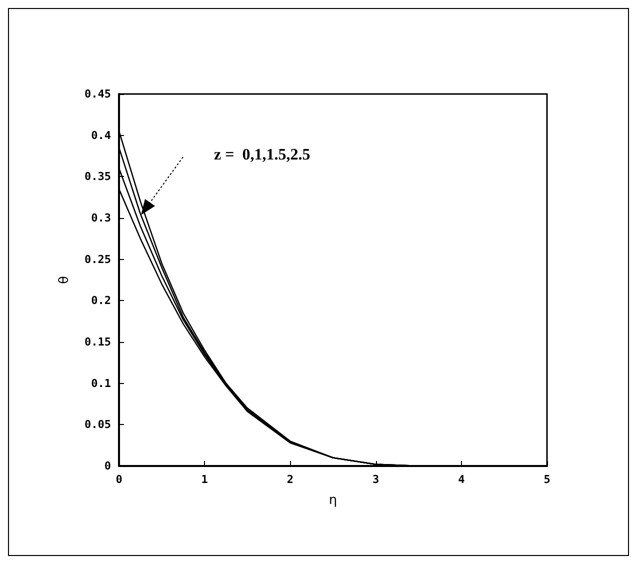  What do you see at coordinates (333, 500) in the screenshot?
I see `x-axis-title: η` at bounding box center [333, 500].